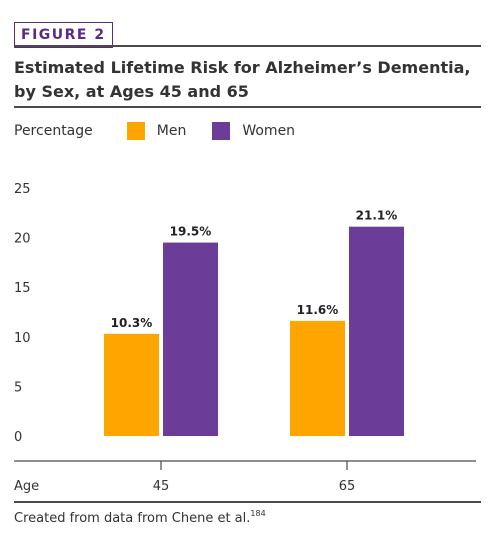 The width and height of the screenshot is (495, 542). Describe the element at coordinates (191, 232) in the screenshot. I see `data-label: 19.5%` at that location.